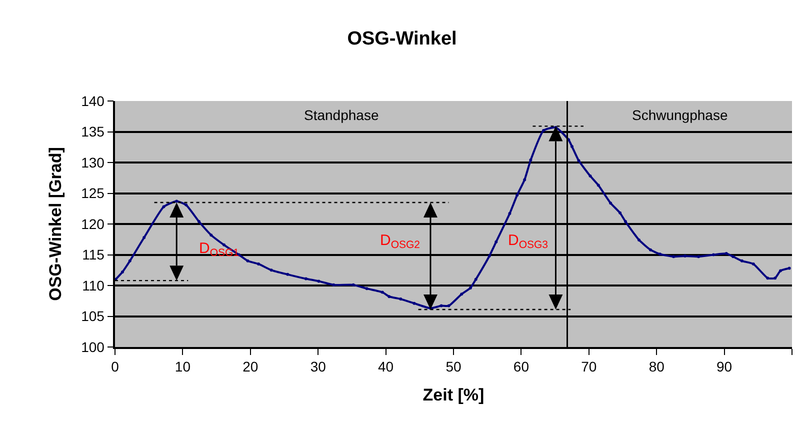  I want to click on annotation: Standphase, so click(341, 115).